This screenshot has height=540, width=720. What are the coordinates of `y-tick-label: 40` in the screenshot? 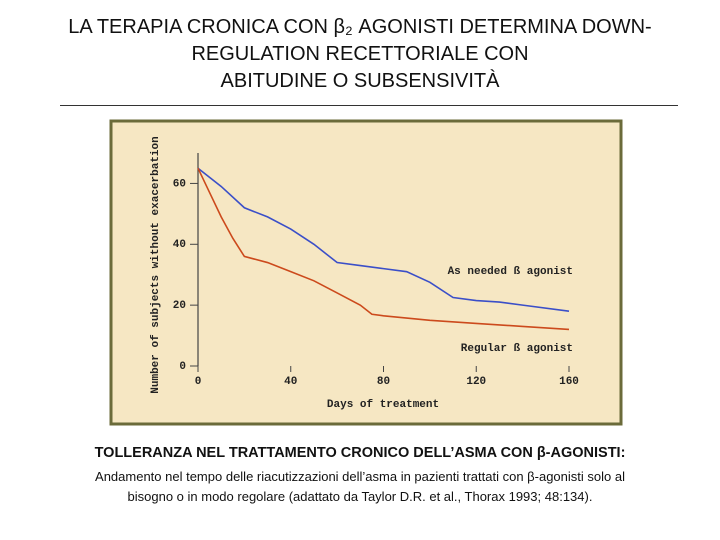 It's located at (179, 245).